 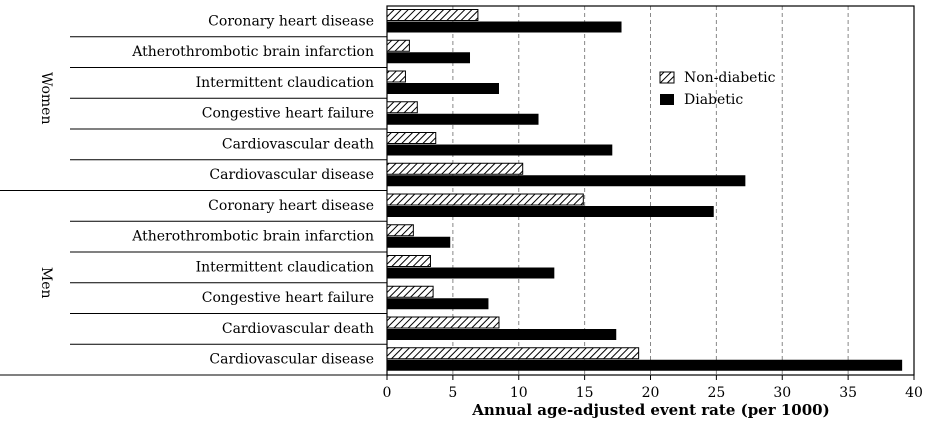 What do you see at coordinates (46, 185) in the screenshot?
I see `group-labels: Women Men` at bounding box center [46, 185].